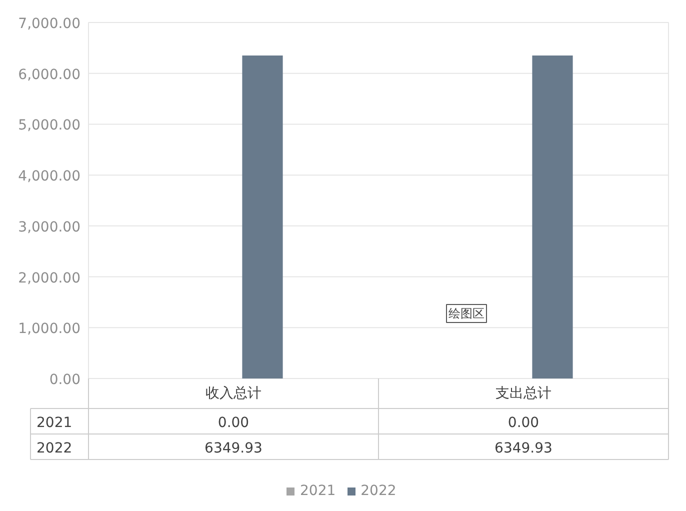  Describe the element at coordinates (49, 24) in the screenshot. I see `y-tick-label: 7,000.00` at that location.